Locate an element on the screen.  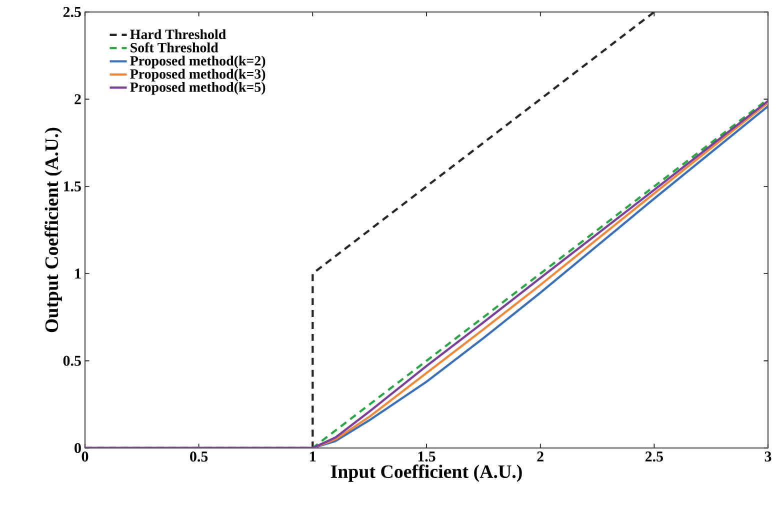
x-tick-label: 0 is located at coordinates (85, 457).